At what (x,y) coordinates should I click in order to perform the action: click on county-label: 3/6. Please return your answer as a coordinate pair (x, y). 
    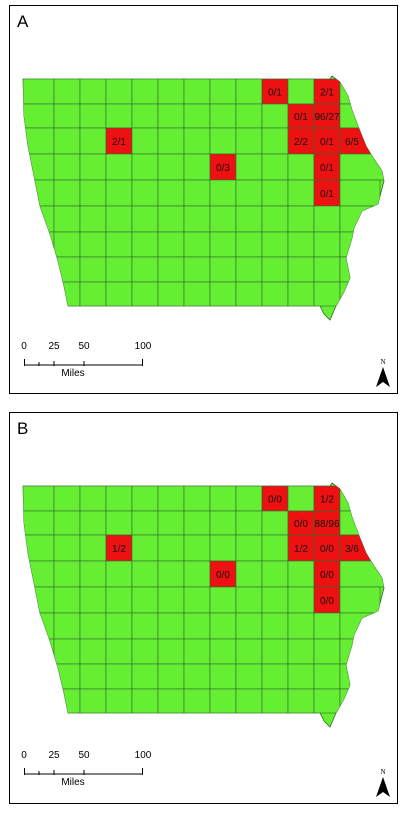
    Looking at the image, I should click on (352, 549).